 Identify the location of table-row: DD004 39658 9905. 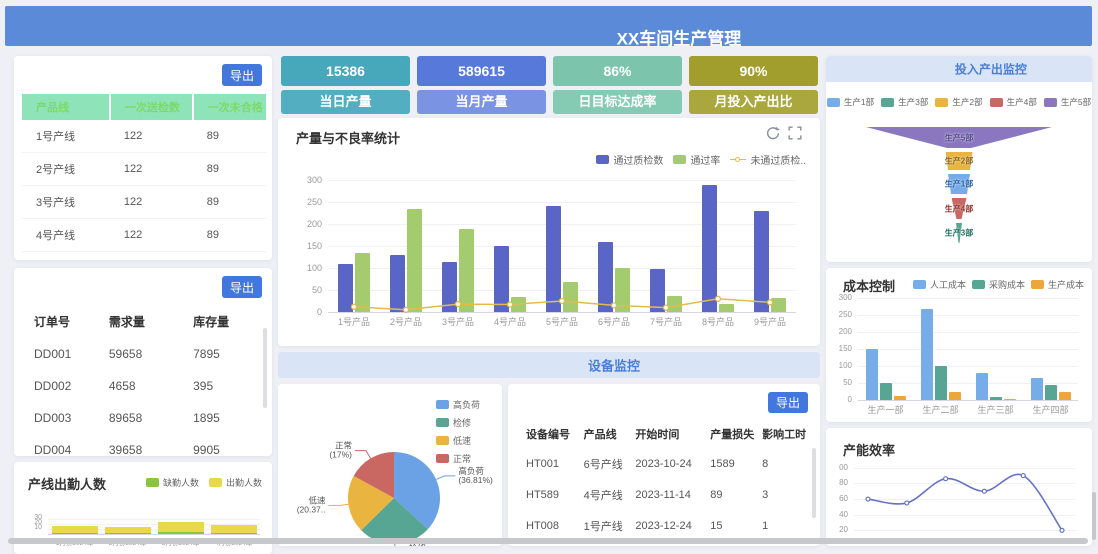
(139, 445).